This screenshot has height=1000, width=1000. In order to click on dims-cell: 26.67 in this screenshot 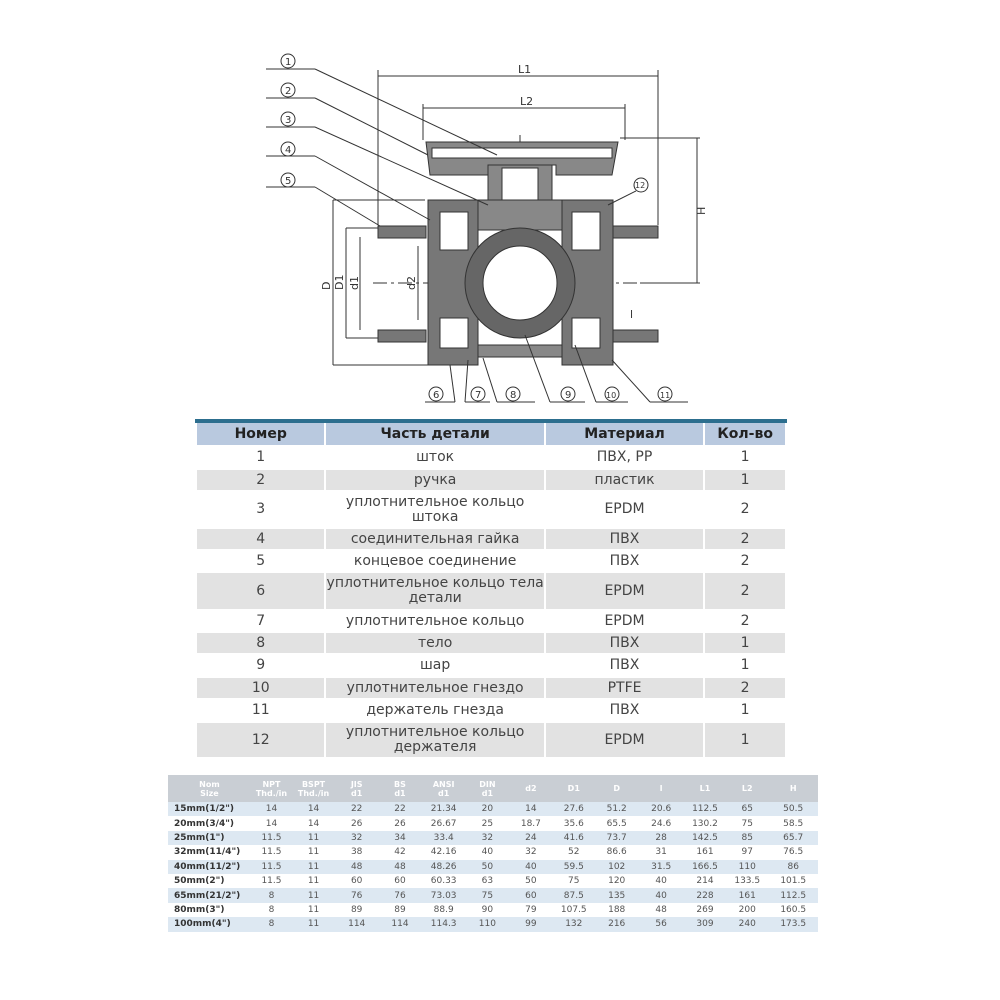, I will do `click(443, 823)`.